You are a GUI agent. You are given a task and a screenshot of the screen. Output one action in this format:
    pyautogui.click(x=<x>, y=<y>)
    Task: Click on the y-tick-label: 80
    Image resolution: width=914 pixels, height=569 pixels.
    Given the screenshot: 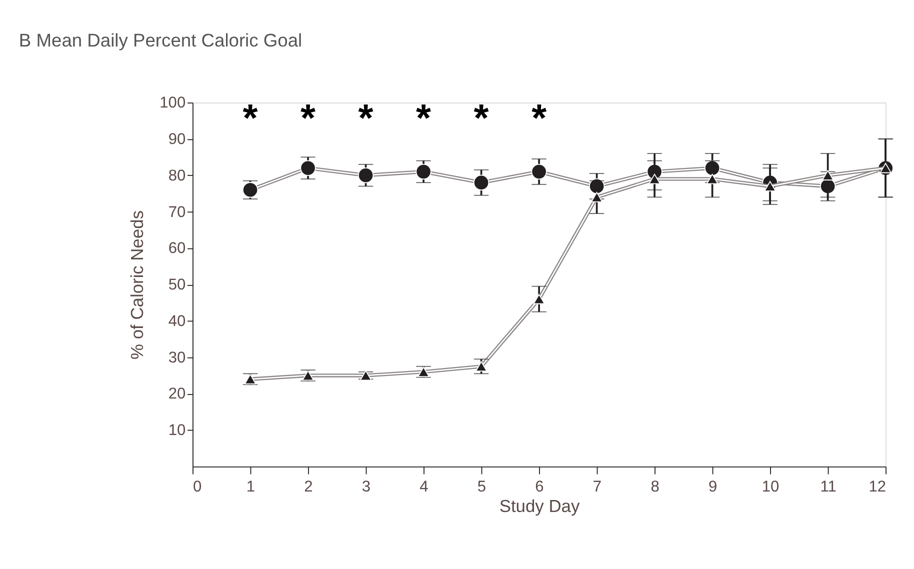 What is the action you would take?
    pyautogui.click(x=177, y=175)
    